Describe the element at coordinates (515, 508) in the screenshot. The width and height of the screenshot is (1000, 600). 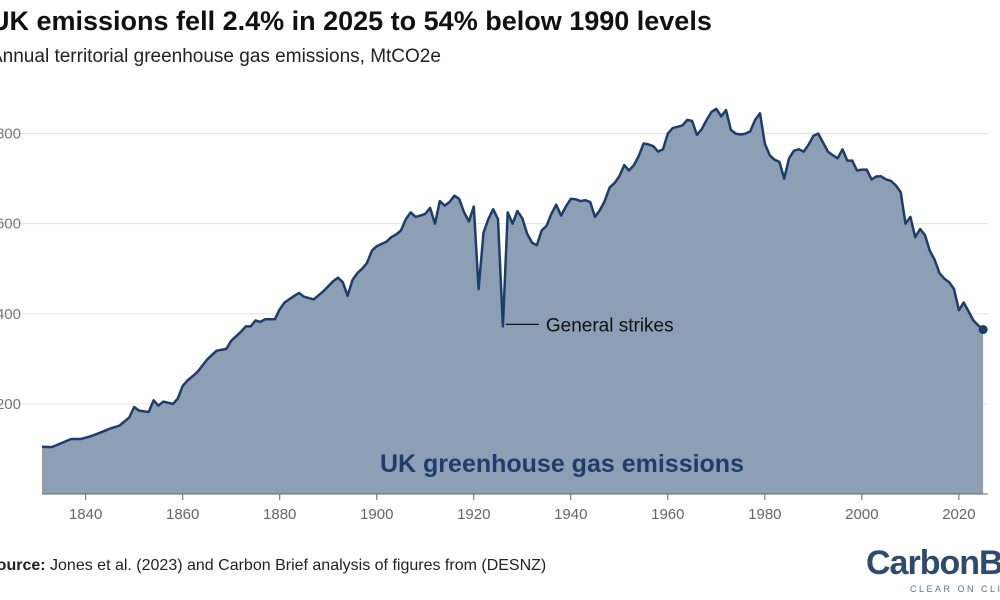
I see `x-axis: 1840 1860 1880 1900 1920 1940 1960 1980 2000 2020` at that location.